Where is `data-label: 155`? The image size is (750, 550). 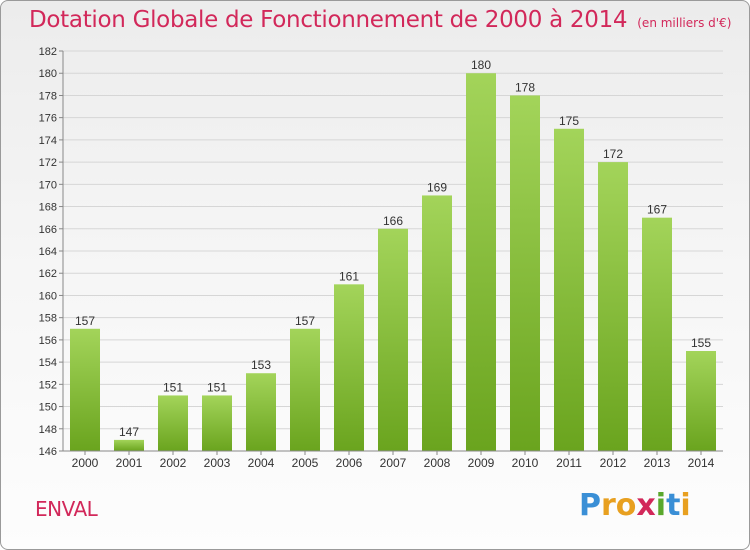
data-label: 155 is located at coordinates (701, 343).